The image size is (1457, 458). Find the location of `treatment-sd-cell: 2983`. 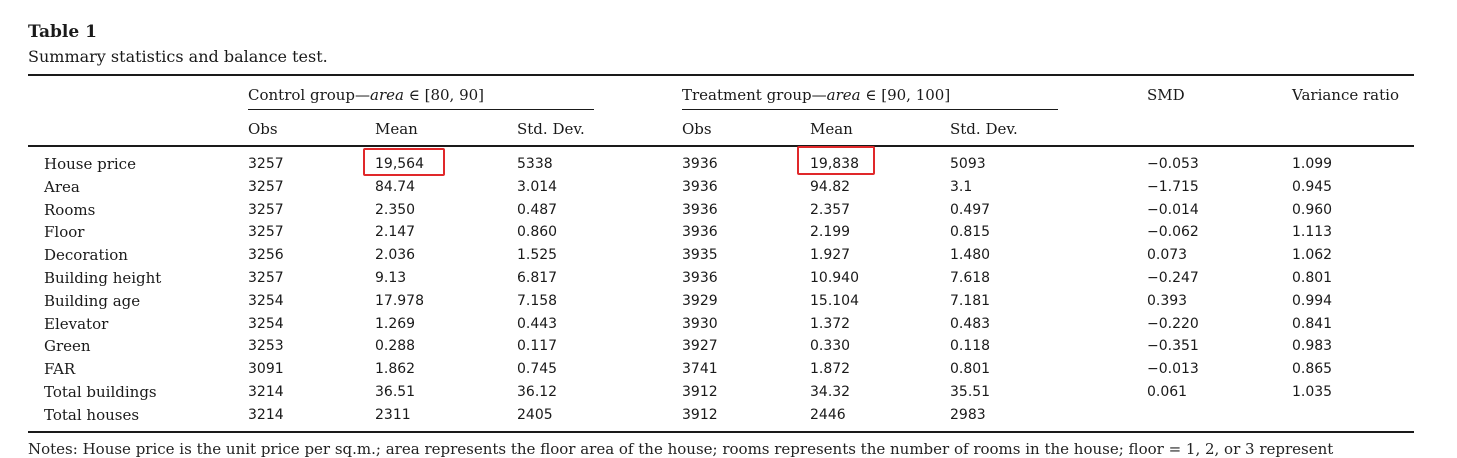

treatment-sd-cell: 2983 is located at coordinates (968, 414).